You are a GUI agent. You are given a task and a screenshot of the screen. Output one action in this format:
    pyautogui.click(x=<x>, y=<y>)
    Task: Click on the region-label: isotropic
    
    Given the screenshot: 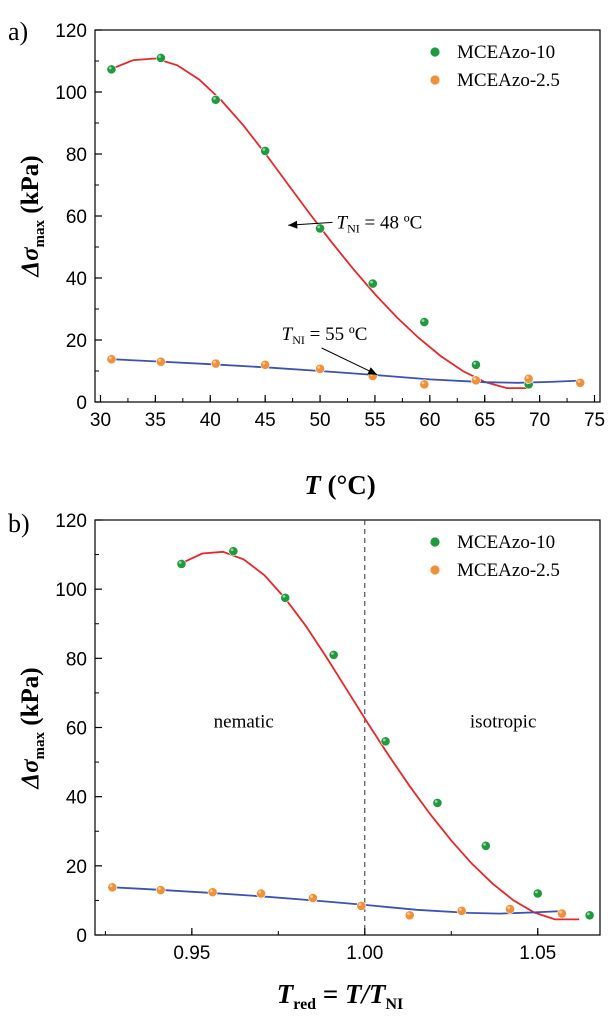 What is the action you would take?
    pyautogui.click(x=503, y=722)
    